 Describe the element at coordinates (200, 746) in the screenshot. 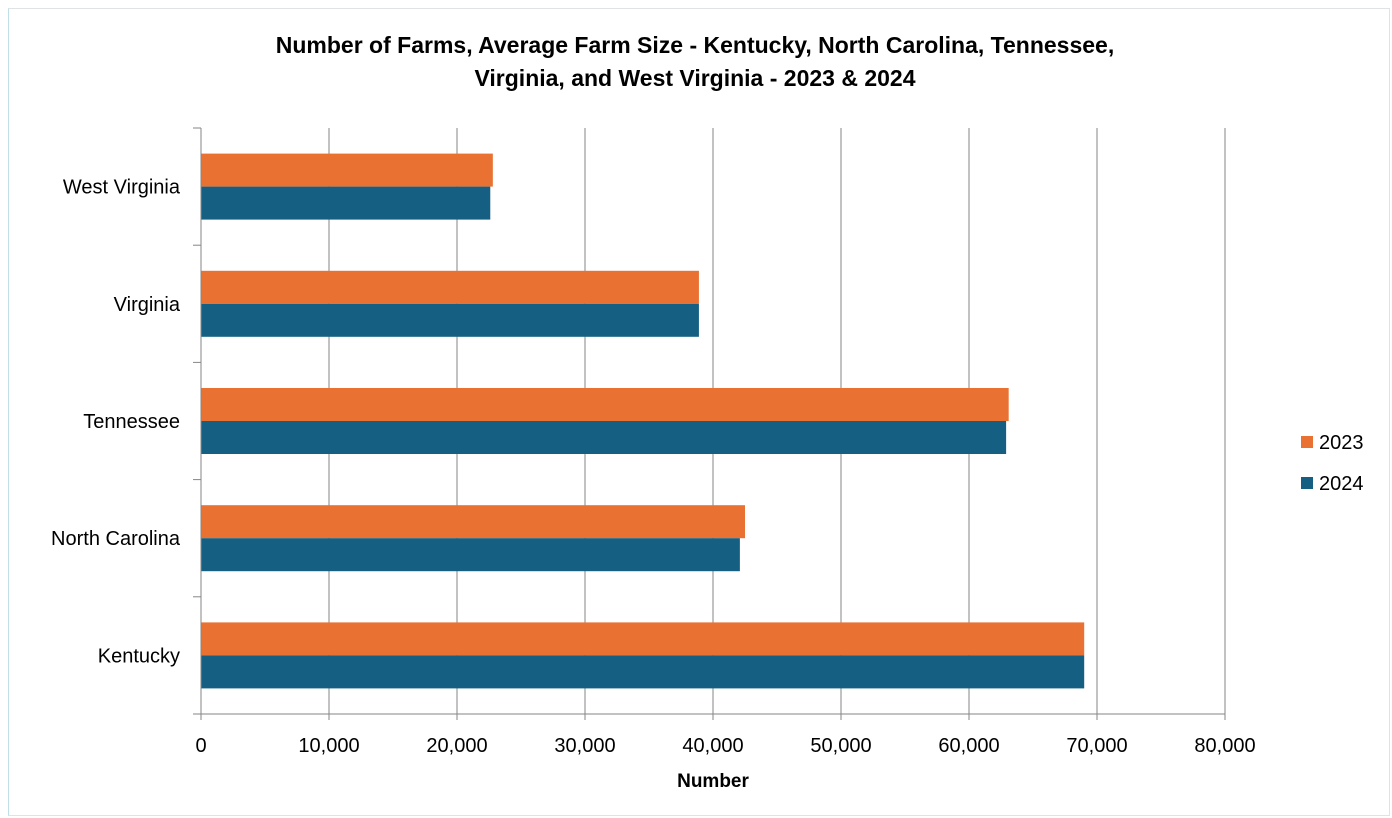

I see `x-tick-label: 0` at that location.